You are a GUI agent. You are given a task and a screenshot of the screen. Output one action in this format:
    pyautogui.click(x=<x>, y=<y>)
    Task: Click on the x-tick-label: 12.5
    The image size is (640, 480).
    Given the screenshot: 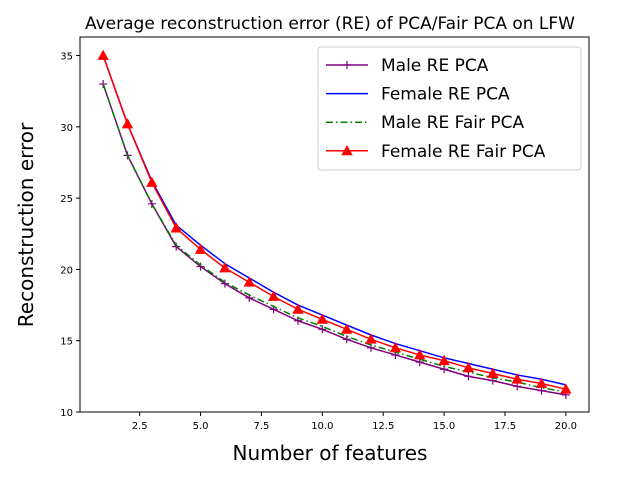 What is the action you would take?
    pyautogui.click(x=383, y=426)
    